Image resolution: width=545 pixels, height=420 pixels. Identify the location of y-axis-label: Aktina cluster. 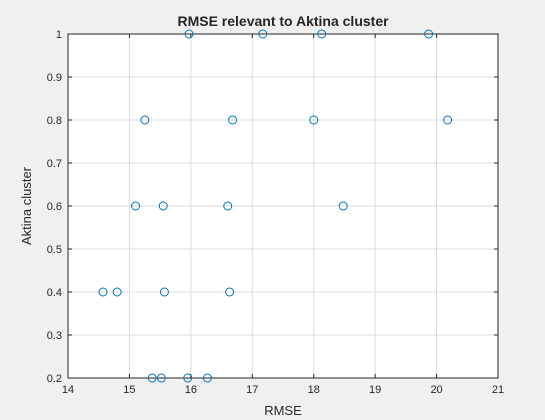
(26, 205).